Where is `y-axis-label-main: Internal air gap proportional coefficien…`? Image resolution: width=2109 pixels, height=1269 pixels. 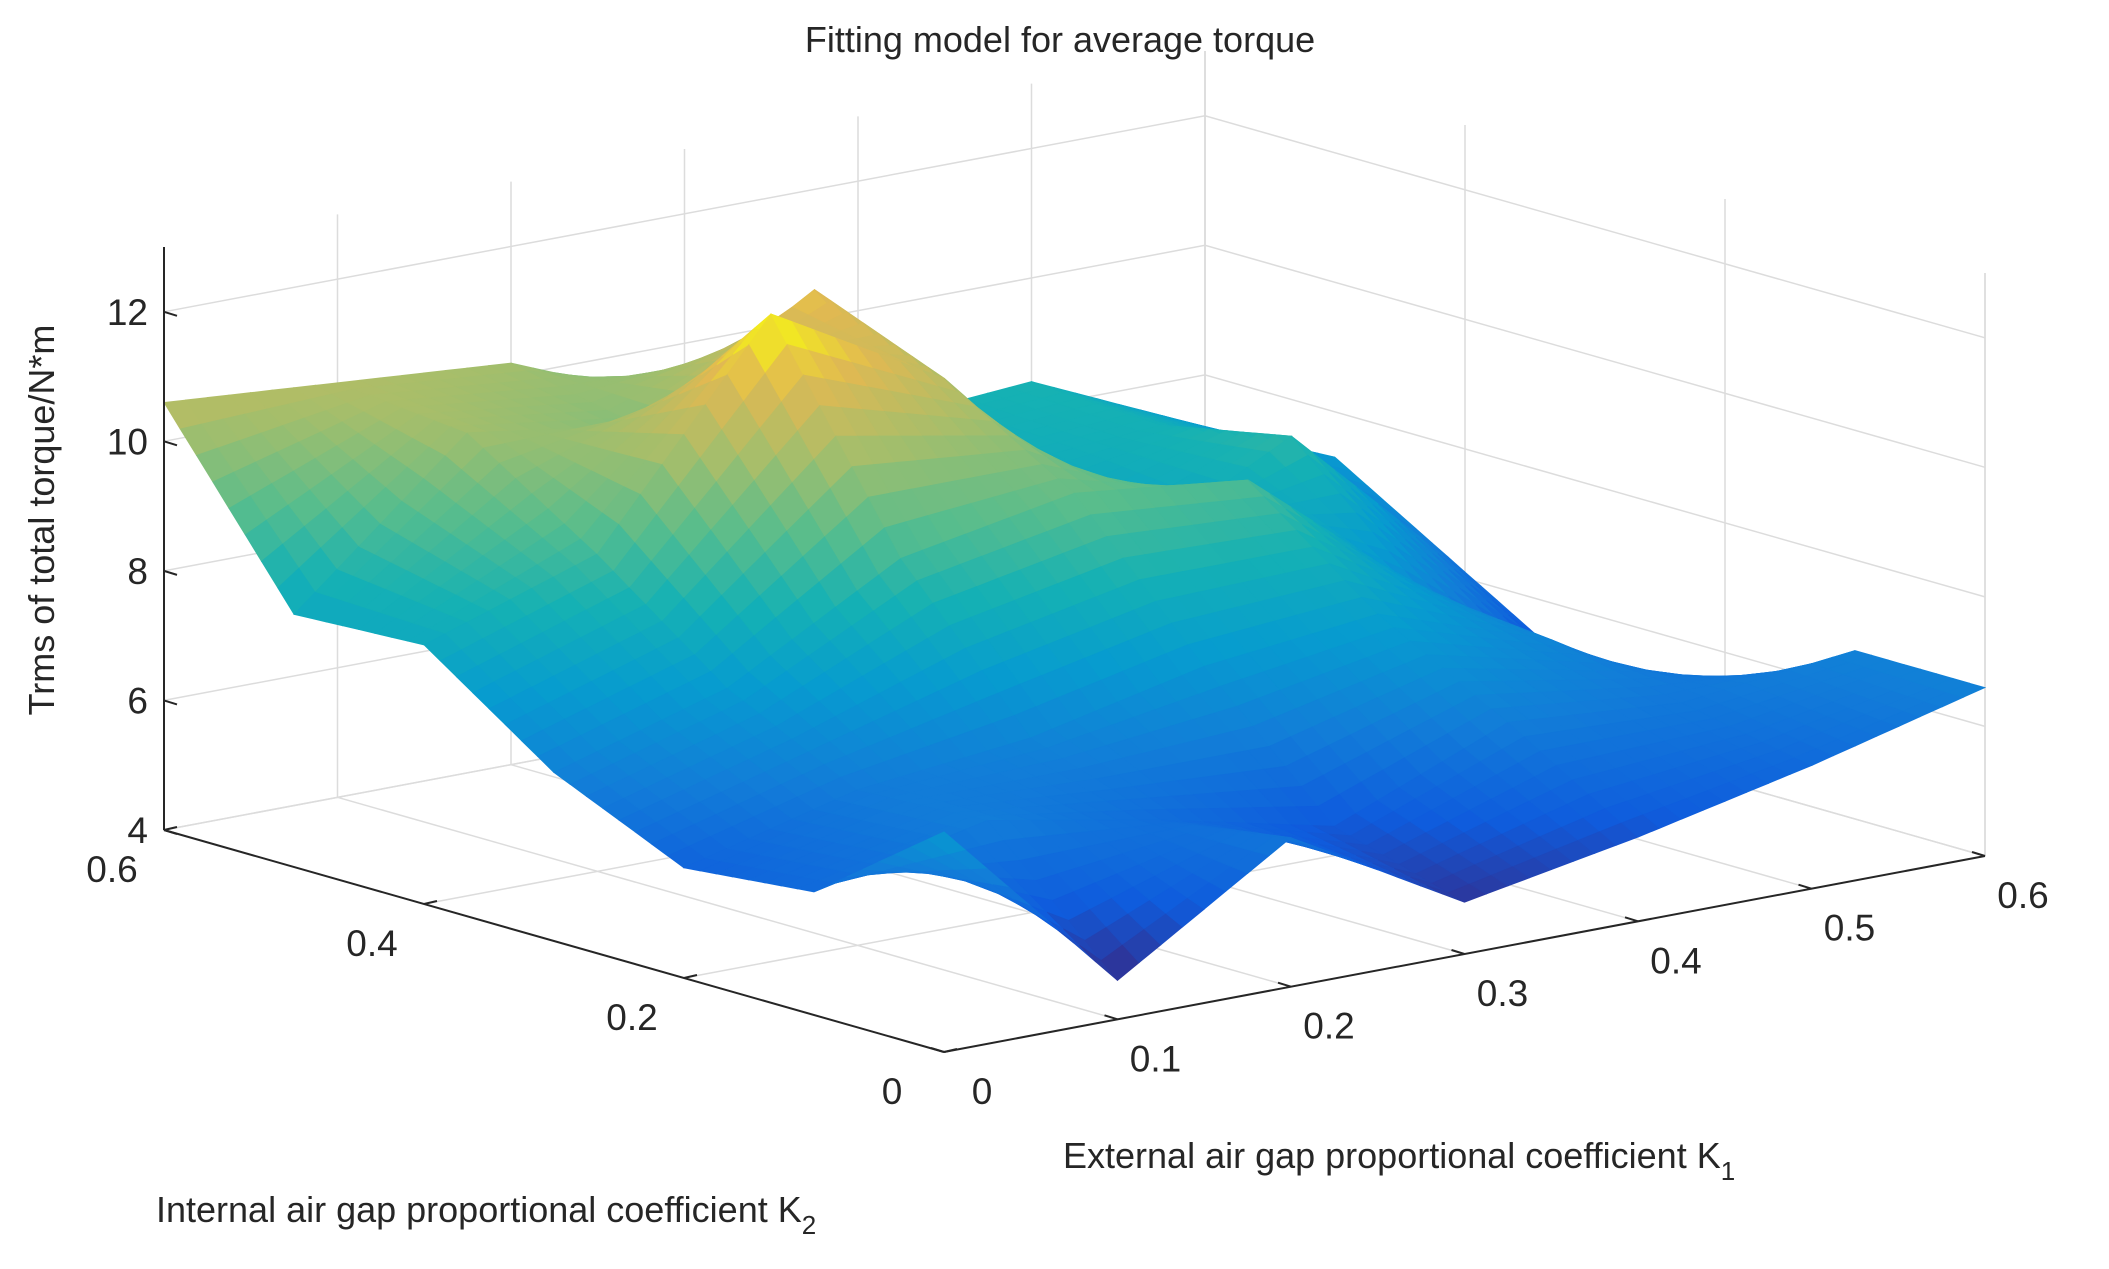
y-axis-label-main: Internal air gap proportional coefficien… is located at coordinates (479, 1209).